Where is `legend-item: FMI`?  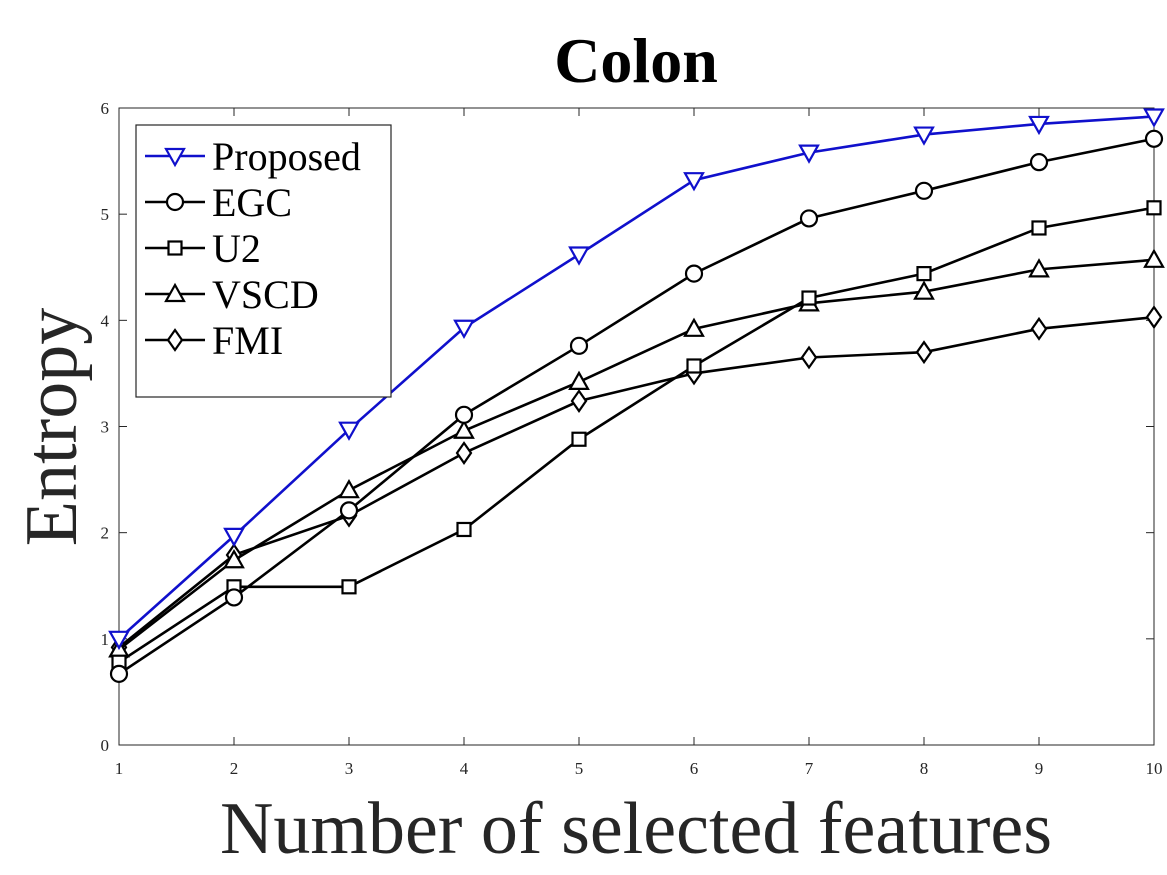
legend-item: FMI is located at coordinates (214, 340).